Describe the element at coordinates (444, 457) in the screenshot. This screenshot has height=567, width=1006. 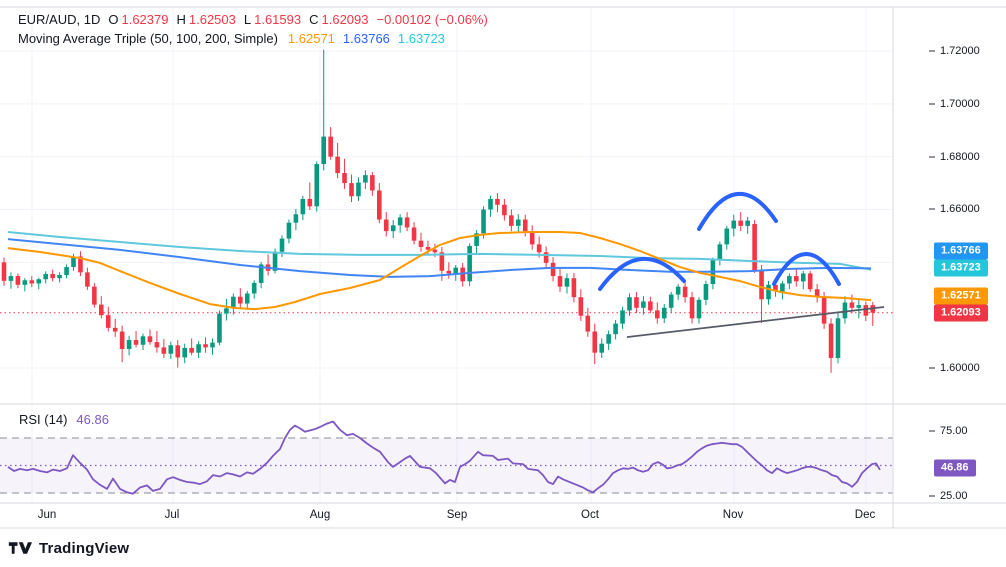
I see `rsi-line` at that location.